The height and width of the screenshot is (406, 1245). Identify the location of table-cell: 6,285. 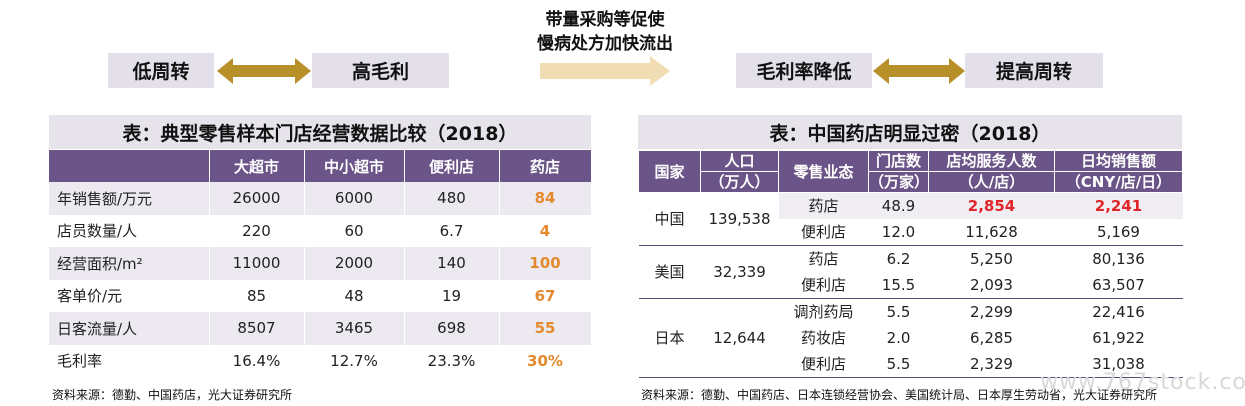
(991, 338).